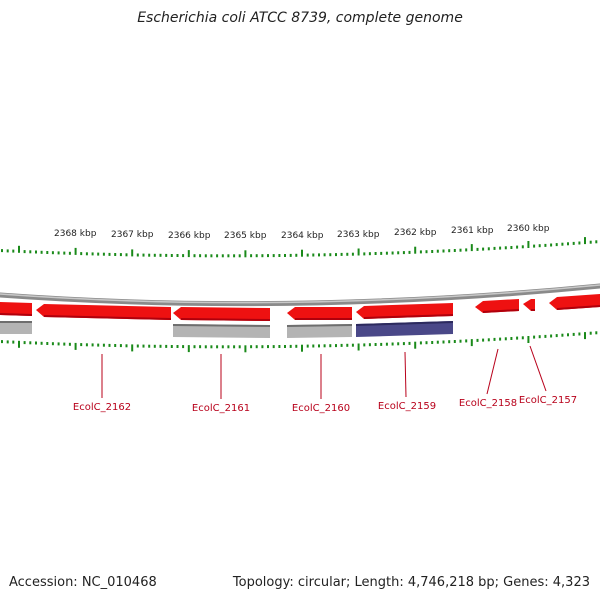  What do you see at coordinates (407, 406) in the screenshot?
I see `gene-label: EcolC_2159` at bounding box center [407, 406].